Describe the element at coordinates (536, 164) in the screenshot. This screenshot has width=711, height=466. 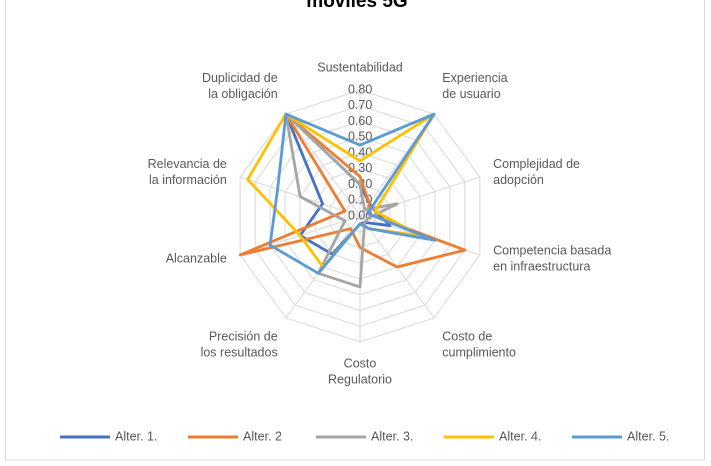
I see `category-label: Complejidad de` at that location.